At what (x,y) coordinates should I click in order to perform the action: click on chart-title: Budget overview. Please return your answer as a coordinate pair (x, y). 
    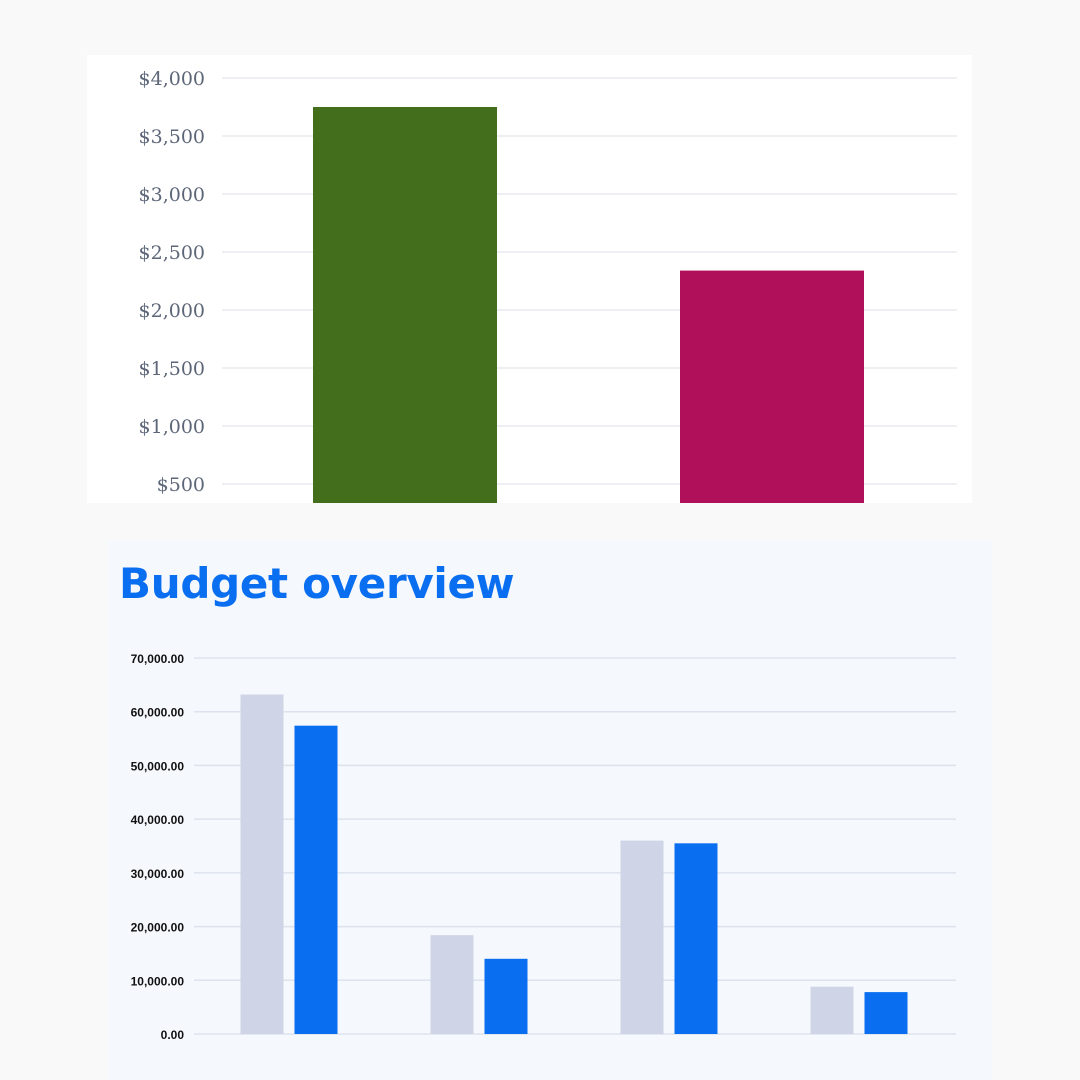
    Looking at the image, I should click on (317, 583).